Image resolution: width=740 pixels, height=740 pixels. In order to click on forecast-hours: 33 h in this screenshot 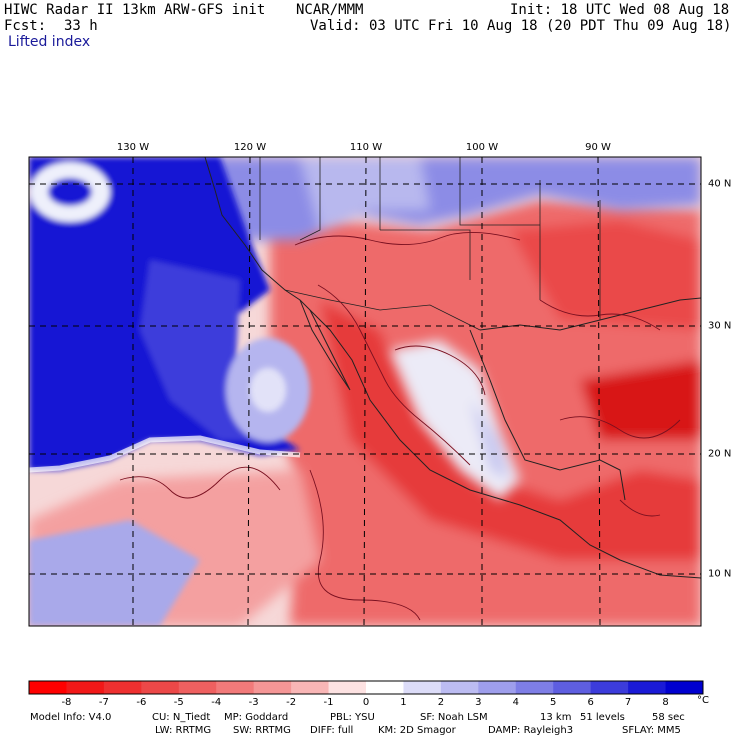, I will do `click(81, 26)`.